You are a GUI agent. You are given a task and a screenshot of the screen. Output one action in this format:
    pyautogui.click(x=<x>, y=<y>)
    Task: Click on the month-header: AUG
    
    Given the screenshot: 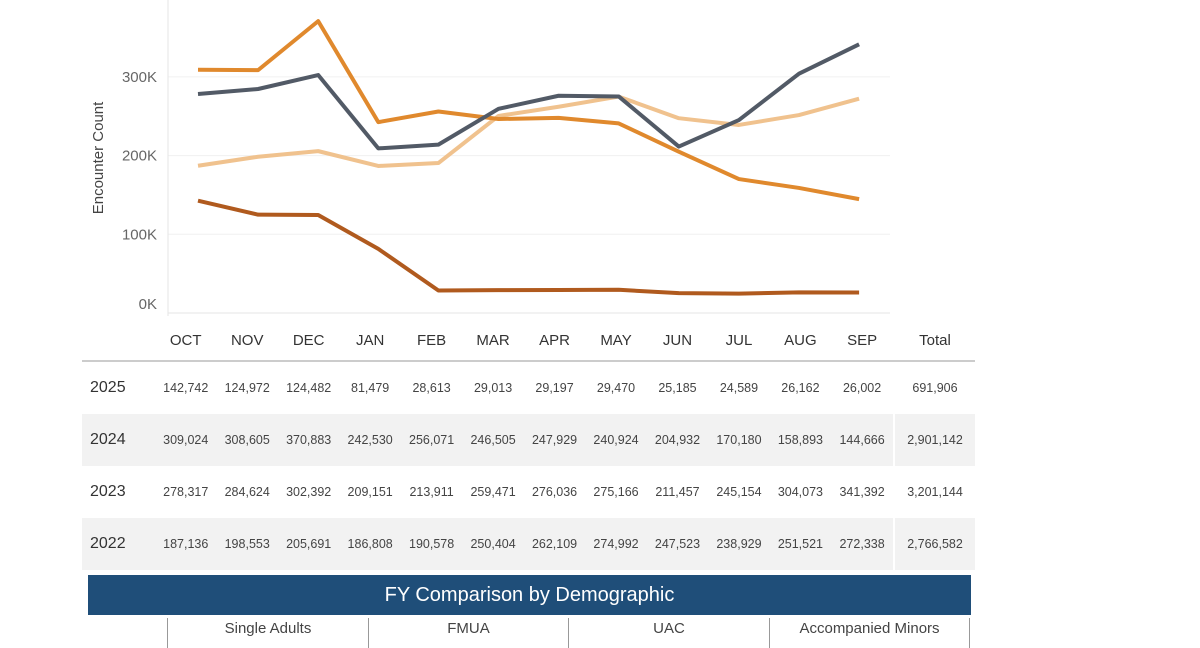 What is the action you would take?
    pyautogui.click(x=800, y=341)
    